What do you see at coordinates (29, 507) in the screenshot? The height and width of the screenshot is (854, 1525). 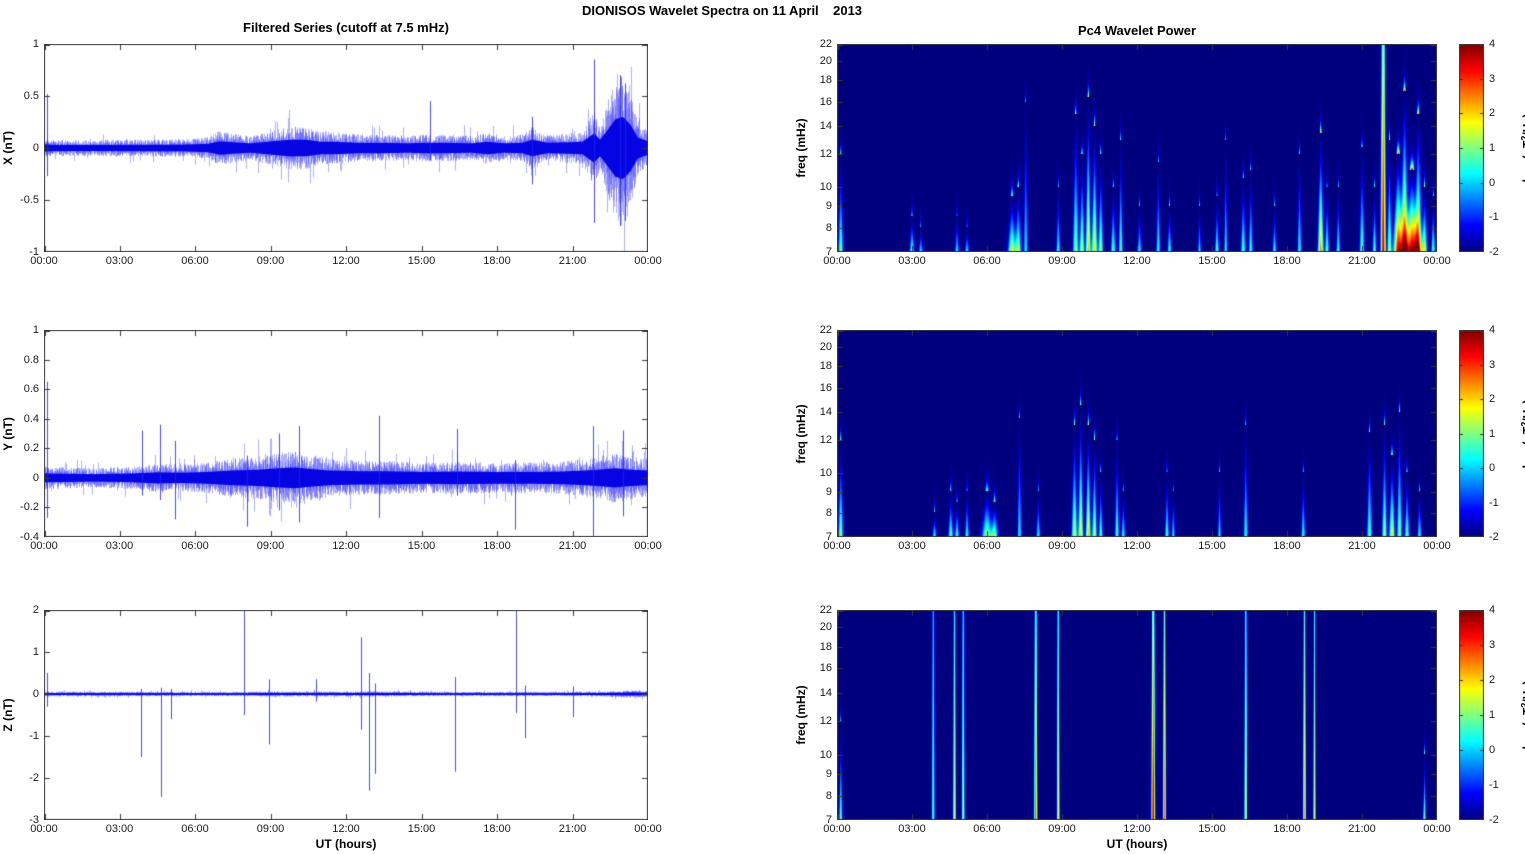 I see `value-tick-label: -0.2` at bounding box center [29, 507].